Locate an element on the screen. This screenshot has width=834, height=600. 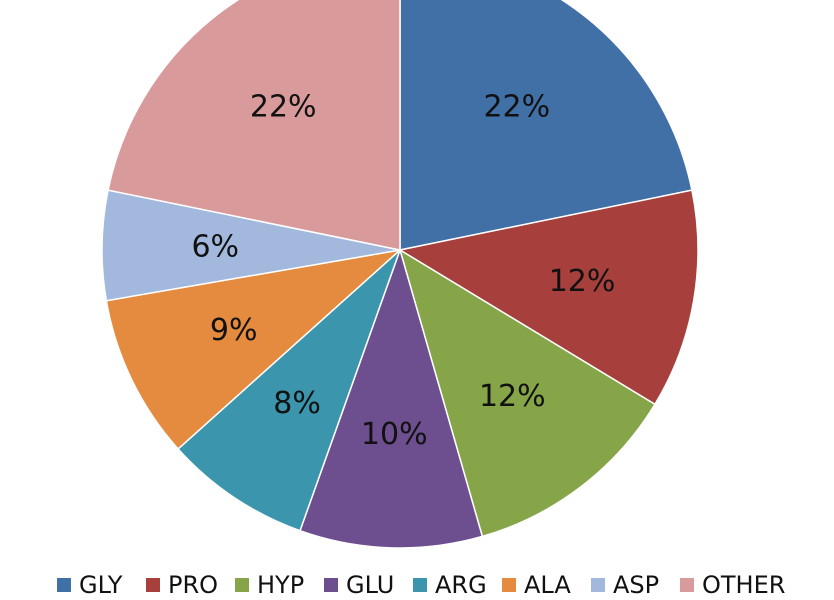
data-label-glu: 10% is located at coordinates (394, 434).